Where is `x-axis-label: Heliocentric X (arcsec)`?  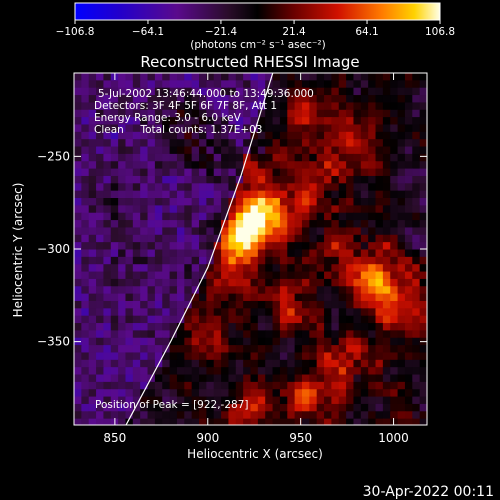 x-axis-label: Heliocentric X (arcsec) is located at coordinates (255, 454).